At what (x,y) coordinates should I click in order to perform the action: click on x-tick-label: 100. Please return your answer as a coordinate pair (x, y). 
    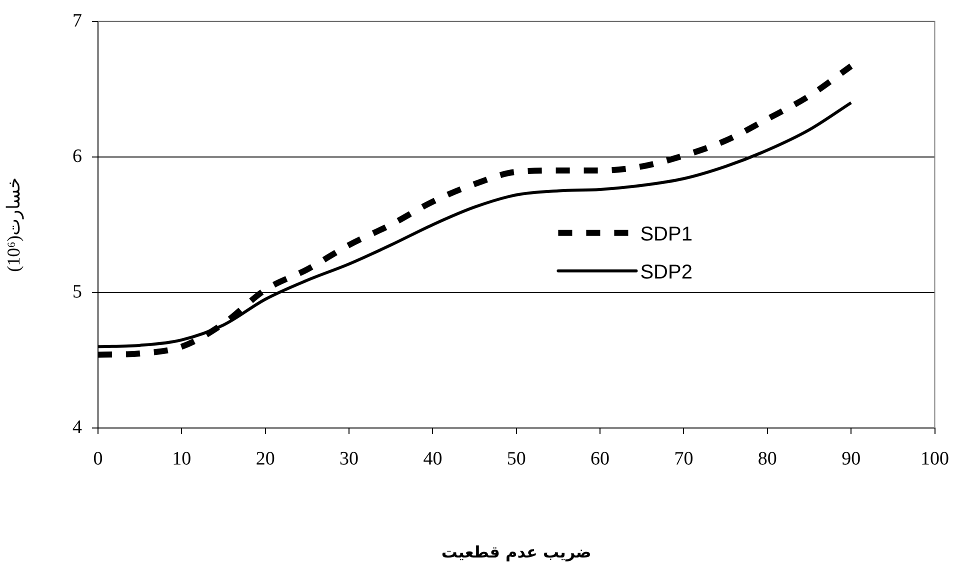
    Looking at the image, I should click on (934, 459).